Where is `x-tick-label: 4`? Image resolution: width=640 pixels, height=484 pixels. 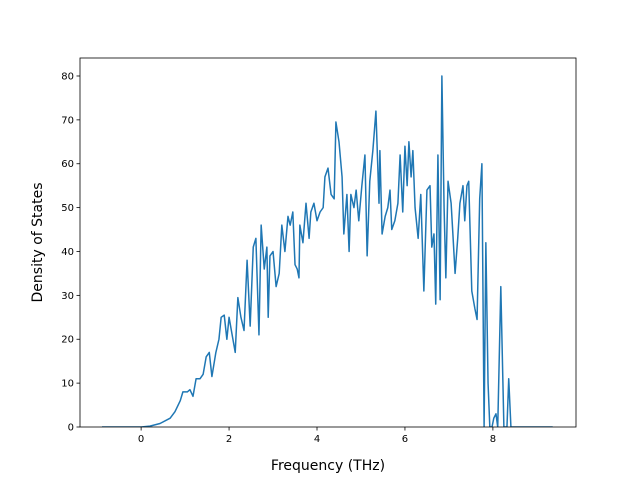 x-tick-label: 4 is located at coordinates (317, 439).